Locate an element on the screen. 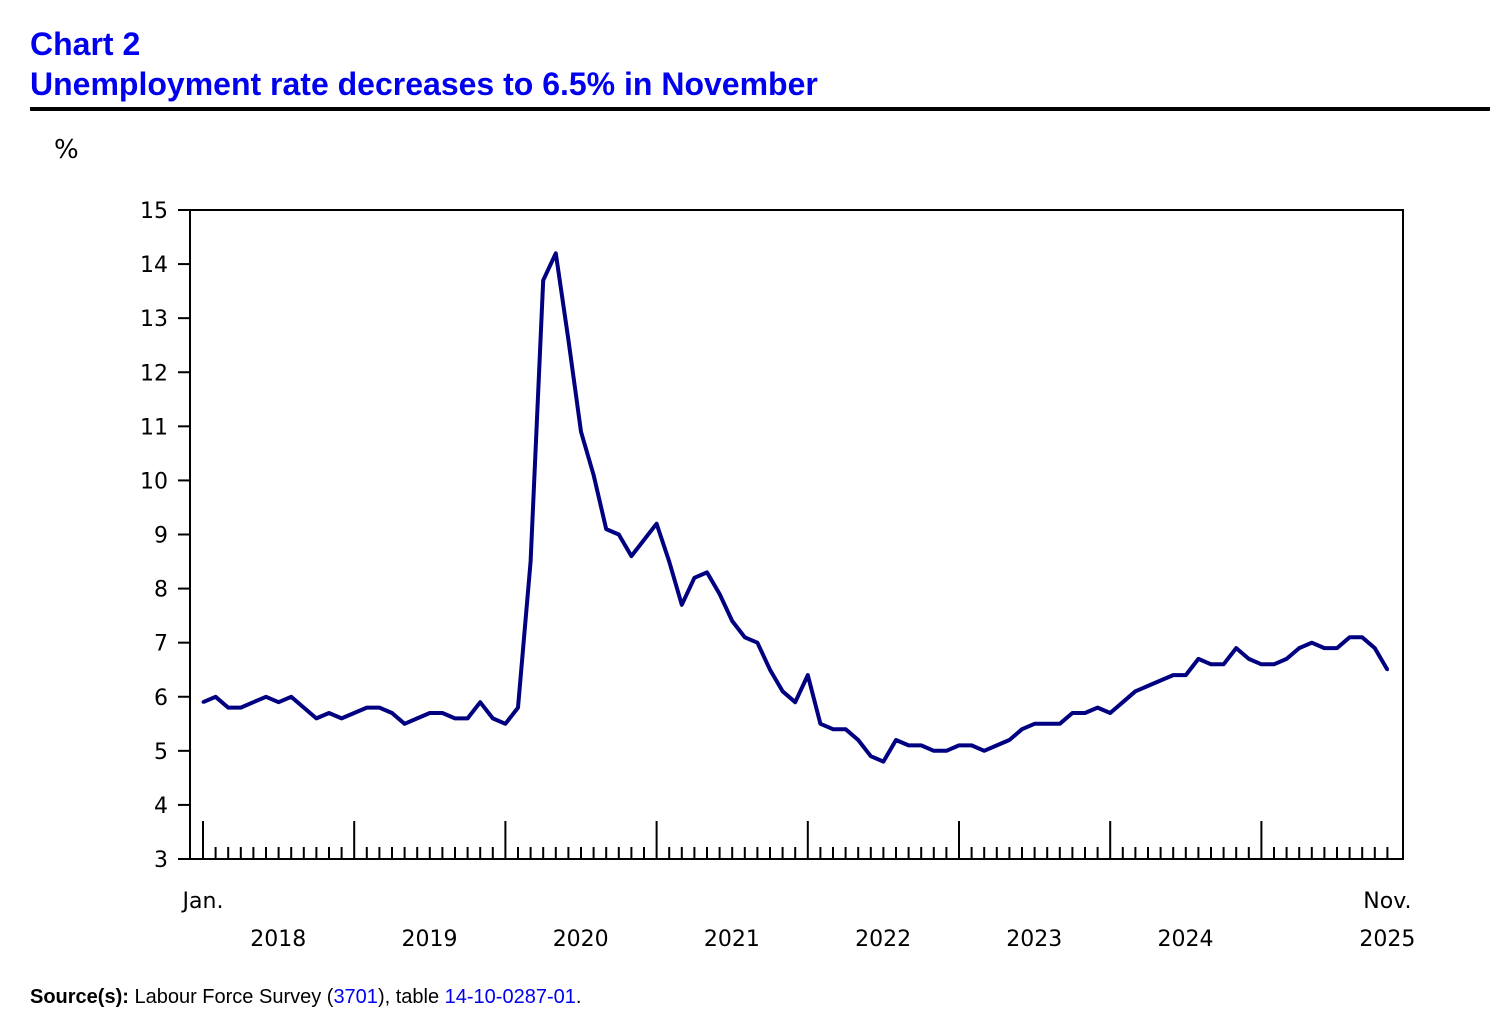 This screenshot has height=1032, width=1490. y-tick-label: 11 is located at coordinates (154, 427).